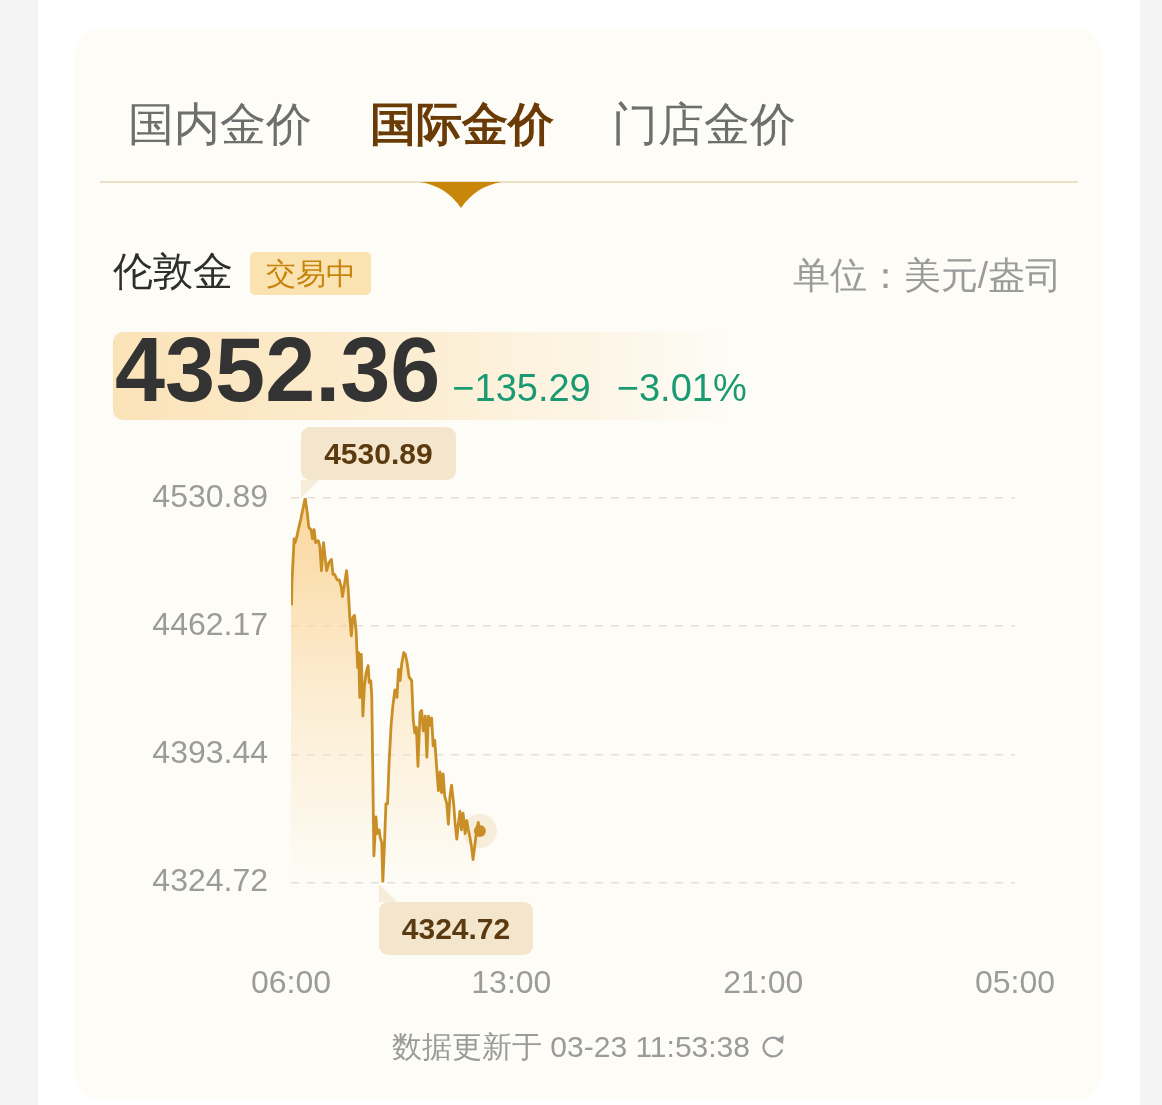 The image size is (1162, 1105). I want to click on text: −3.01%, so click(681, 388).